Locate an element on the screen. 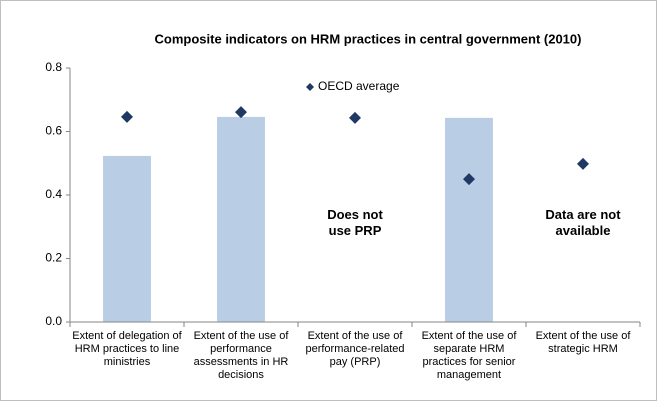 The height and width of the screenshot is (401, 657). y-tick-label: 0.0 is located at coordinates (53, 321).